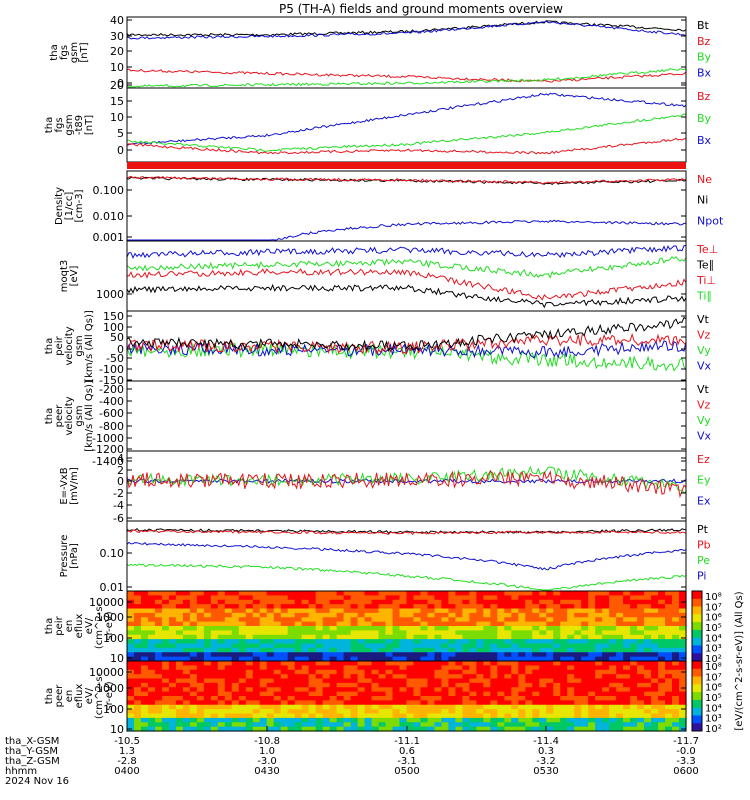 This screenshot has width=750, height=800. What do you see at coordinates (267, 751) in the screenshot?
I see `x-tick-label: 1.0` at bounding box center [267, 751].